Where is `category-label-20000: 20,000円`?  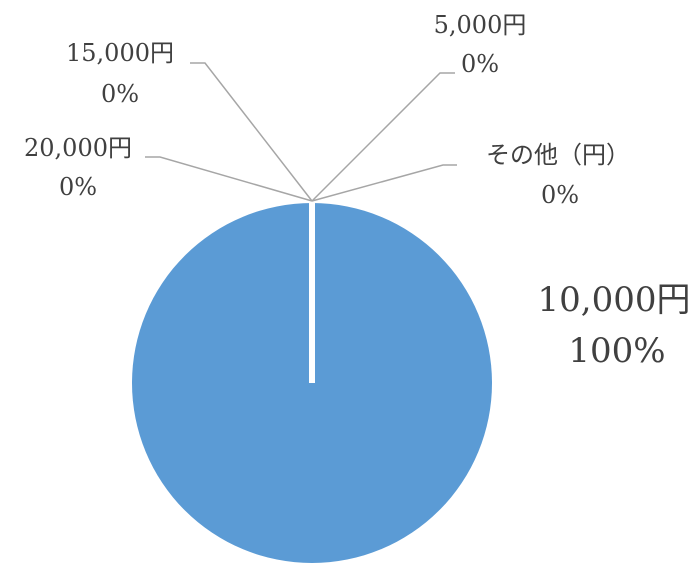
category-label-20000: 20,000円 is located at coordinates (78, 148).